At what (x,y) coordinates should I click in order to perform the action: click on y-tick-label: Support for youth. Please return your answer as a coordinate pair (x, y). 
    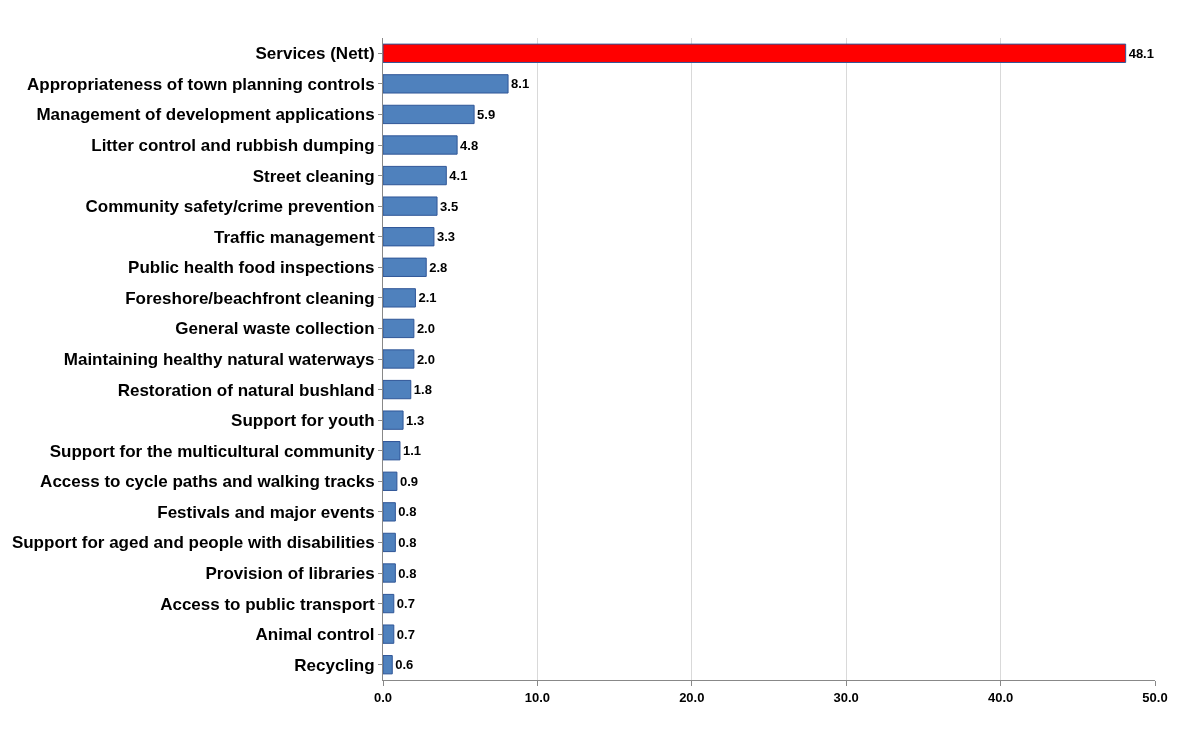
    Looking at the image, I should click on (303, 421).